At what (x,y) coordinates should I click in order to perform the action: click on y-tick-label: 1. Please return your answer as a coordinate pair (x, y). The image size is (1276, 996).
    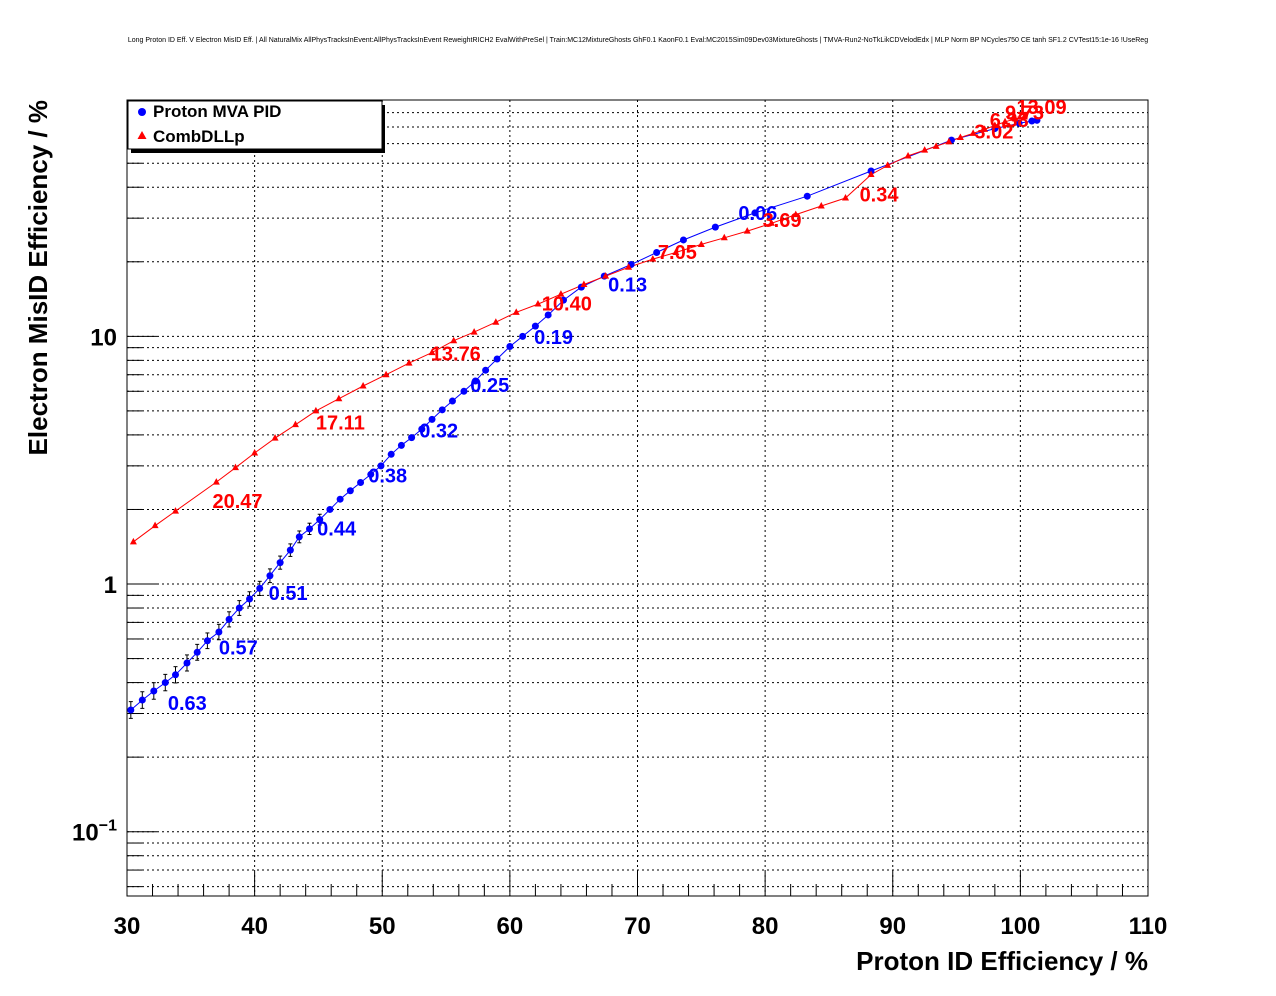
    Looking at the image, I should click on (110, 585).